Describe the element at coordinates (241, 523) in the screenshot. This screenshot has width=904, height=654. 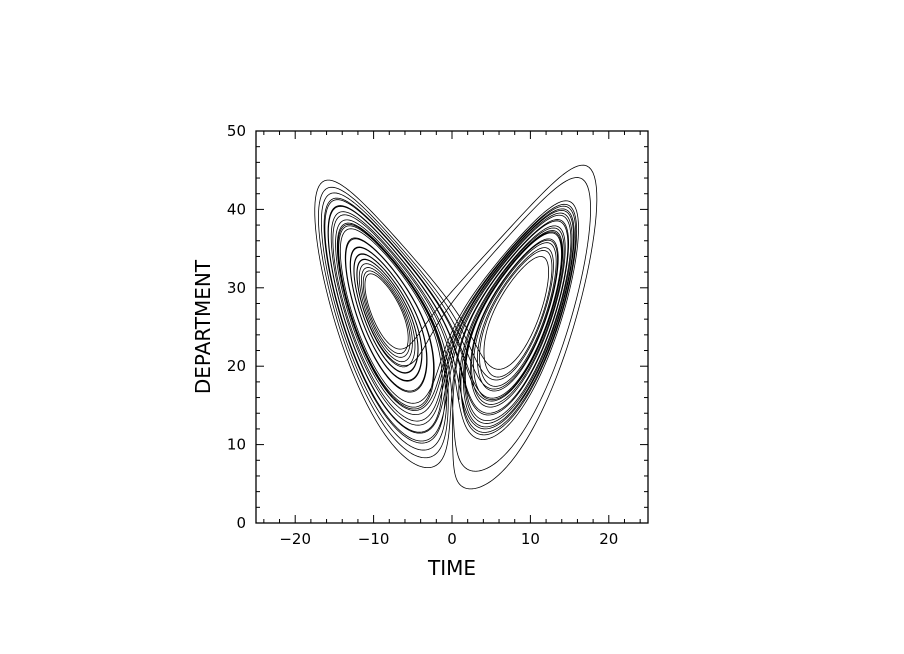
I see `y-tick-label: 0` at that location.